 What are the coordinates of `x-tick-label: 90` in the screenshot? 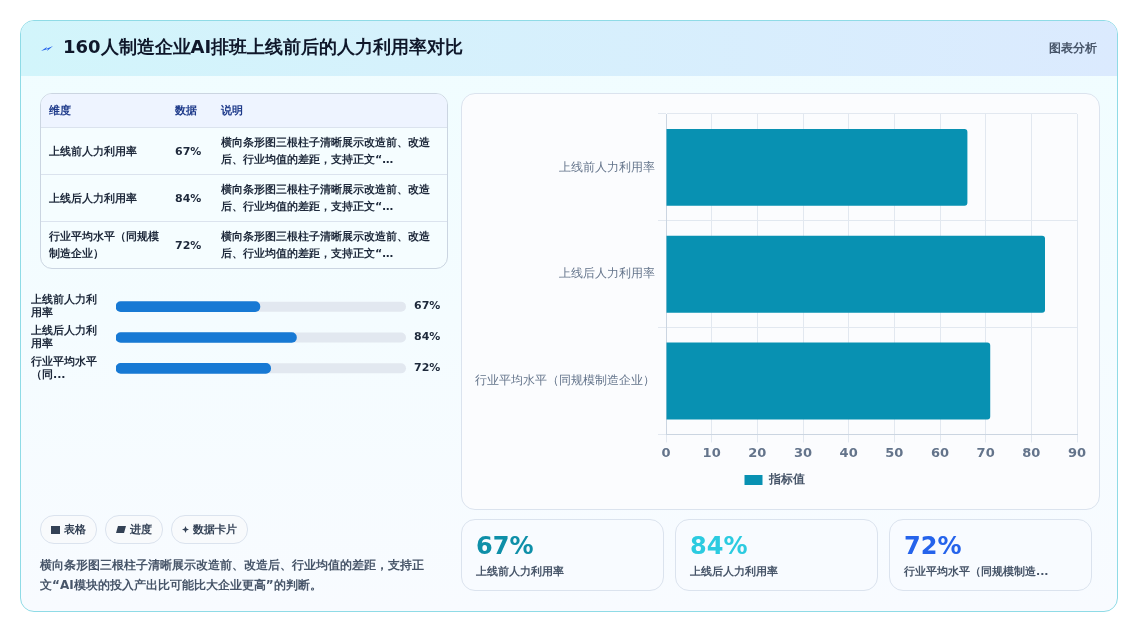 It's located at (1077, 452).